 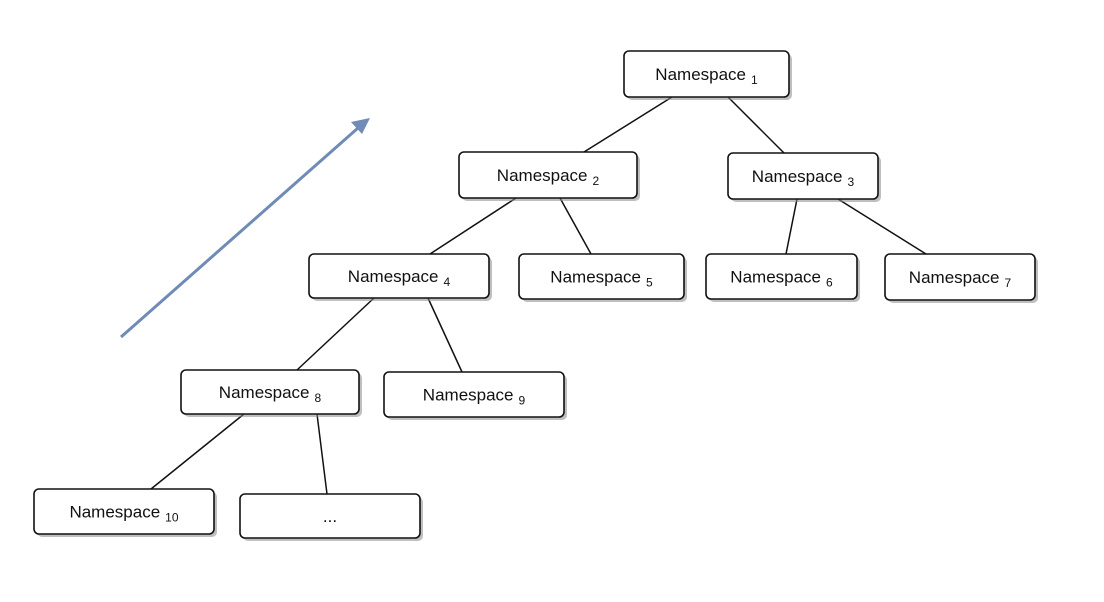 I want to click on node-n4: Namespace 4, so click(x=400, y=277).